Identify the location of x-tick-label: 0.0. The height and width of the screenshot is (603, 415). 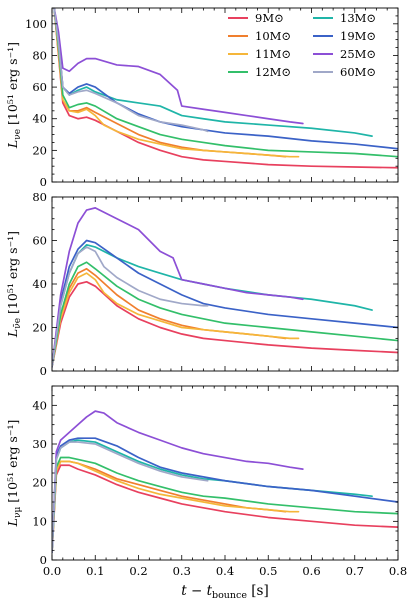
(52, 571).